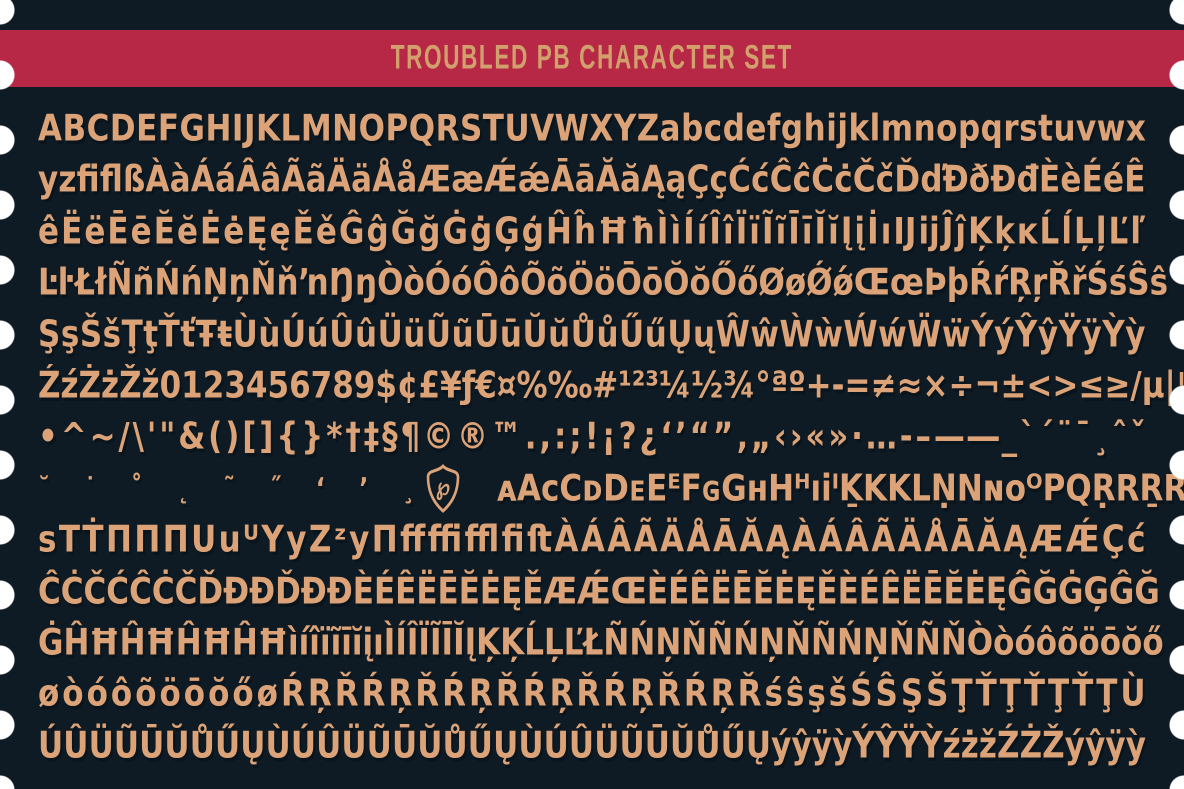 Image resolution: width=1184 pixels, height=789 pixels. I want to click on banner: TROUBLED PB CHARACTER SET, so click(592, 58).